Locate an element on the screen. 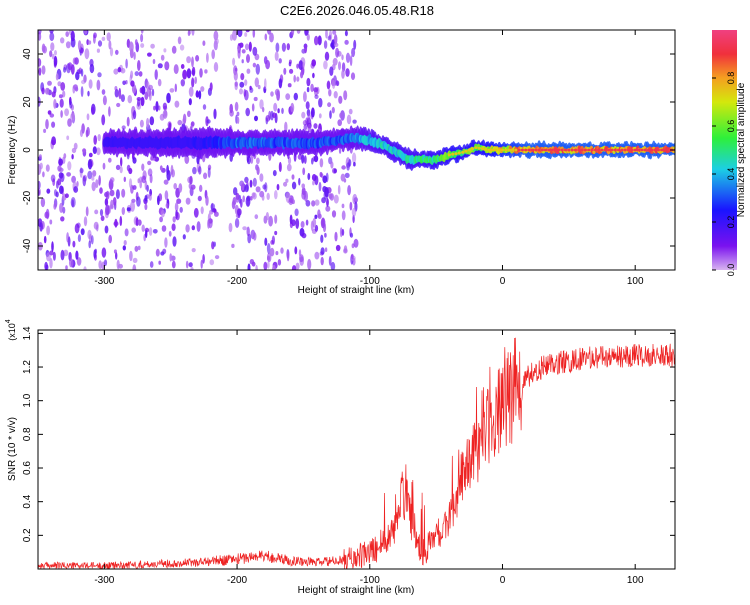 The height and width of the screenshot is (605, 750). y-tick-label: -20 is located at coordinates (27, 197).